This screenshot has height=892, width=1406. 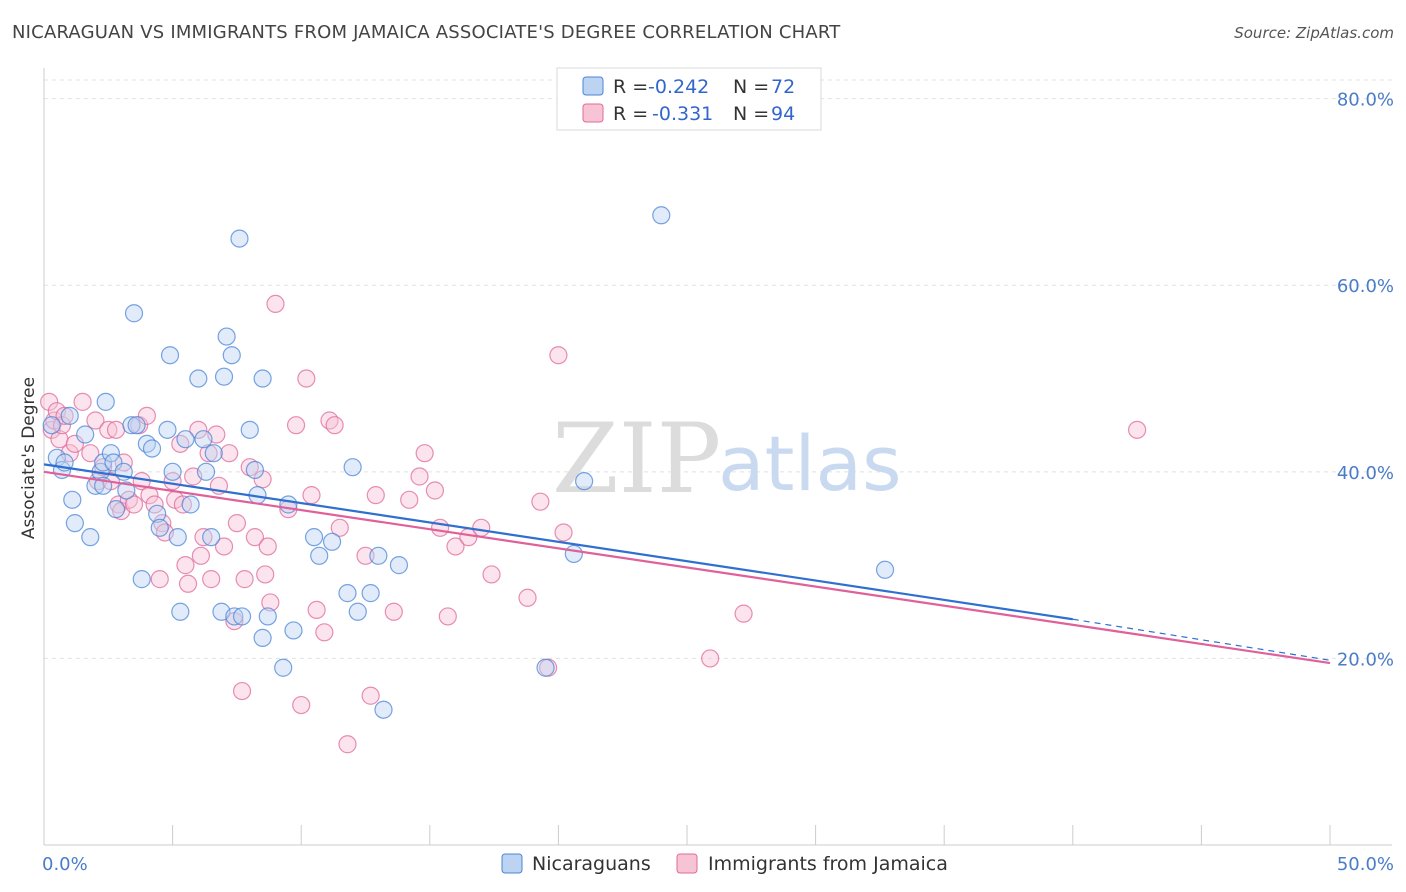 What do you see at coordinates (630, 87) in the screenshot?
I see `legend-r-label-blue: R =` at bounding box center [630, 87].